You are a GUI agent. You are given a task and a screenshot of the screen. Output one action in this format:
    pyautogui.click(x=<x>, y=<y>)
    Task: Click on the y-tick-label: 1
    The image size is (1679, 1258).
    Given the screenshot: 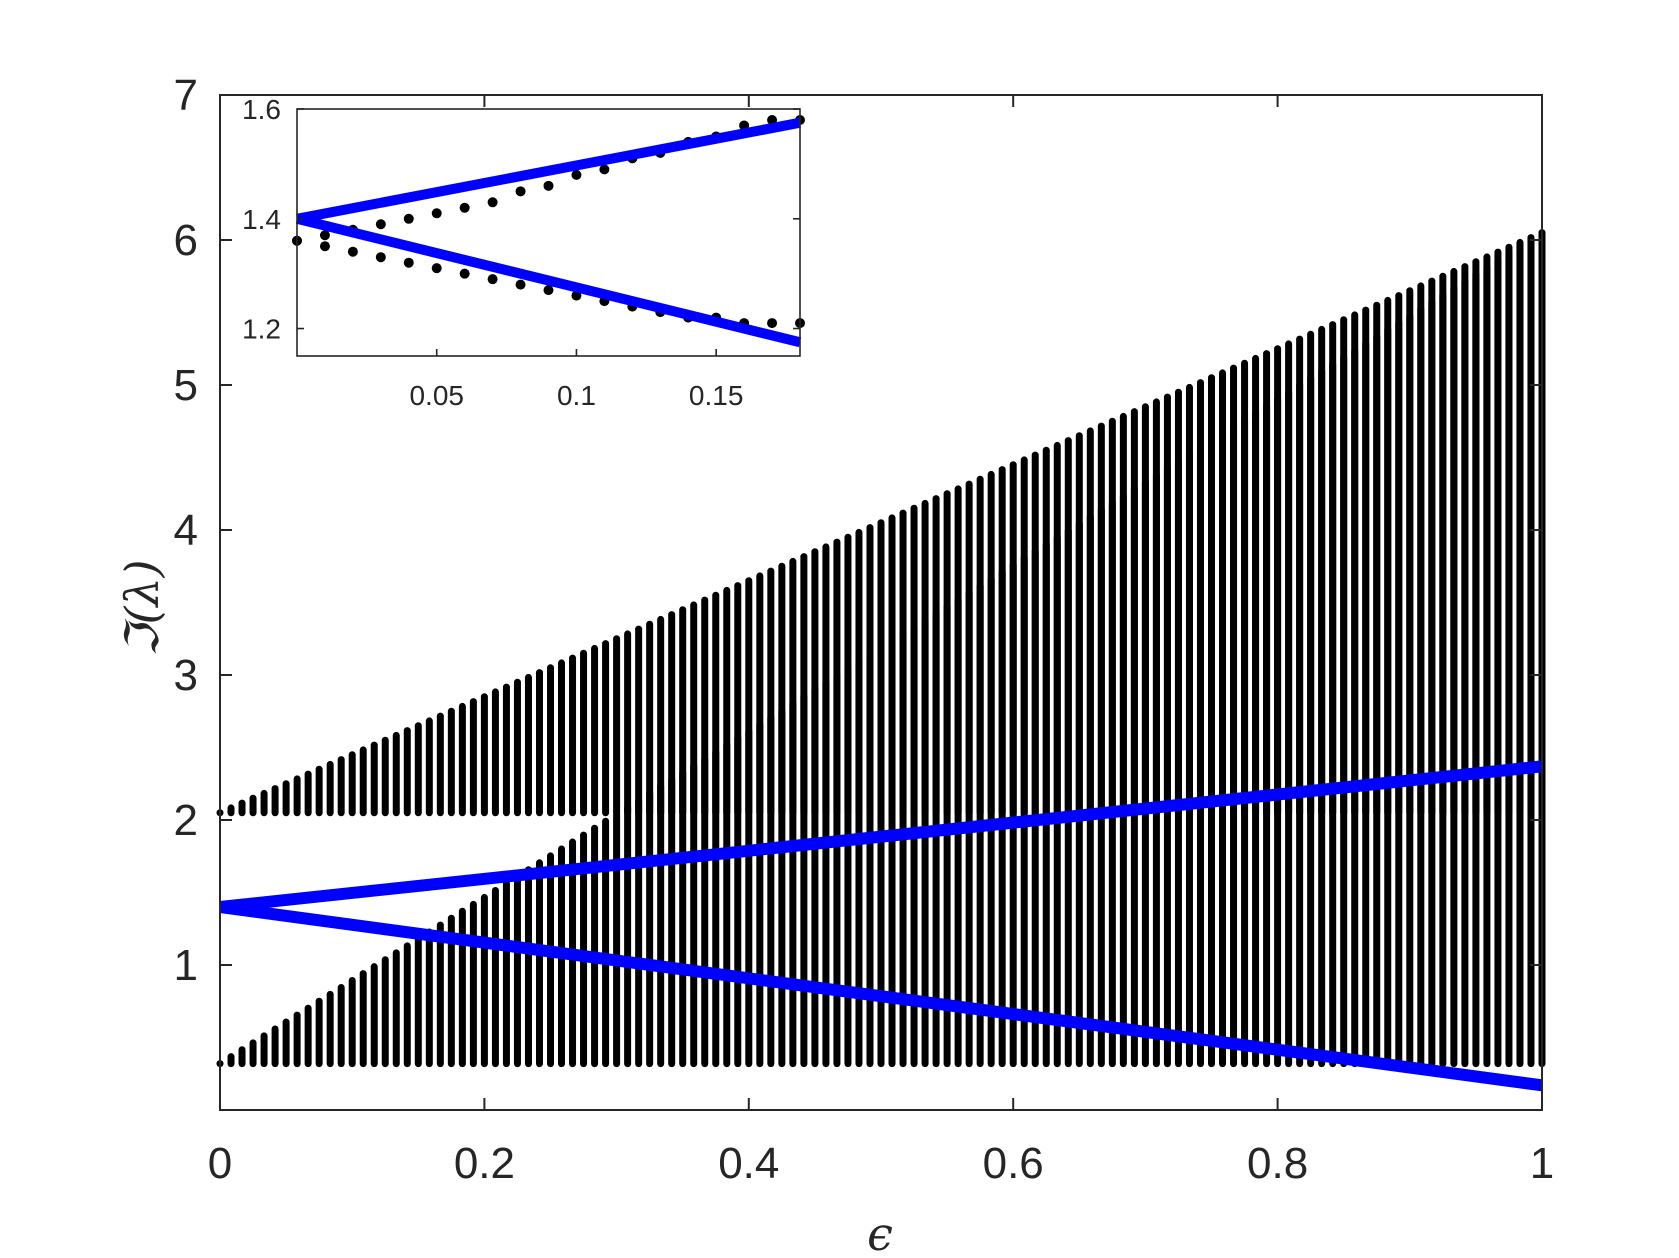 What is the action you would take?
    pyautogui.click(x=186, y=965)
    